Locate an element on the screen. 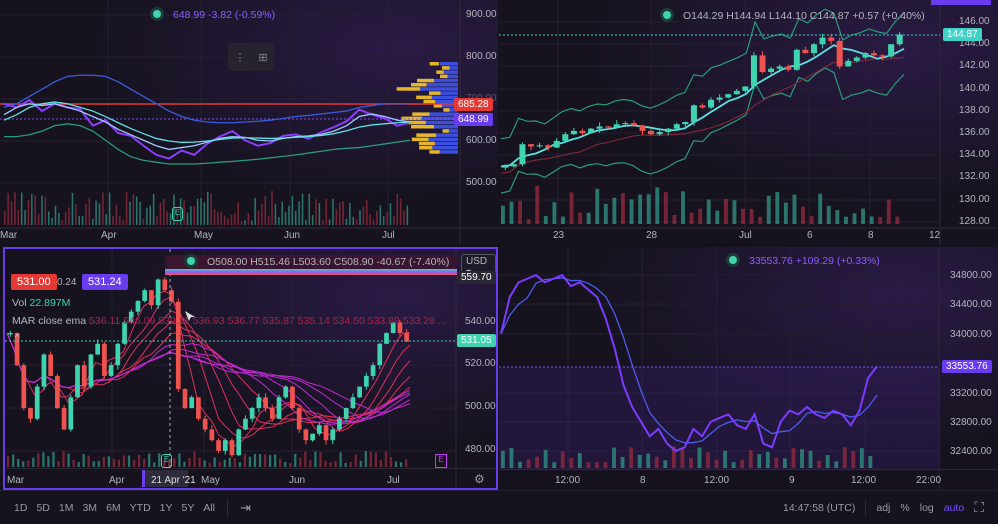  interval-6m: 6M is located at coordinates (113, 507).